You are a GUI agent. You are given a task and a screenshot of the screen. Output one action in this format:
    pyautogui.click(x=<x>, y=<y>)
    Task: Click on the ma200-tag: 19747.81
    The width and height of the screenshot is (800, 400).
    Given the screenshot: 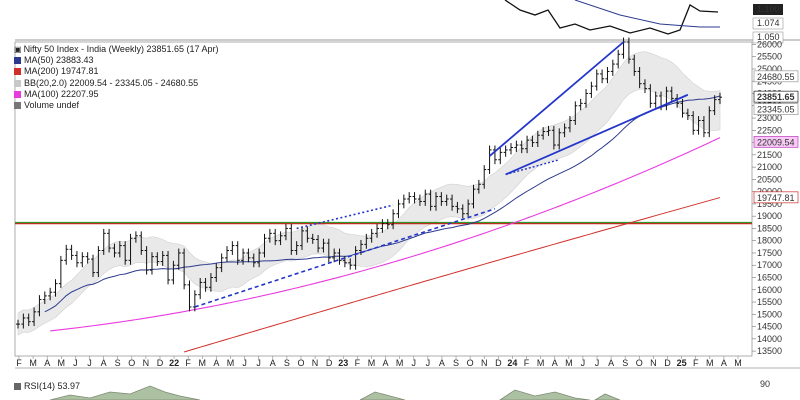 What is the action you would take?
    pyautogui.click(x=776, y=198)
    